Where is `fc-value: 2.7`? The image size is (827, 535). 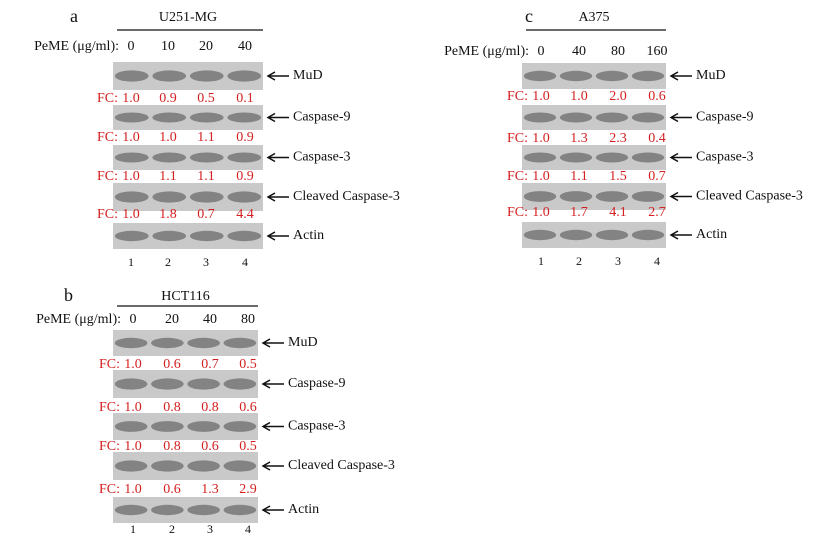 fc-value: 2.7 is located at coordinates (657, 212).